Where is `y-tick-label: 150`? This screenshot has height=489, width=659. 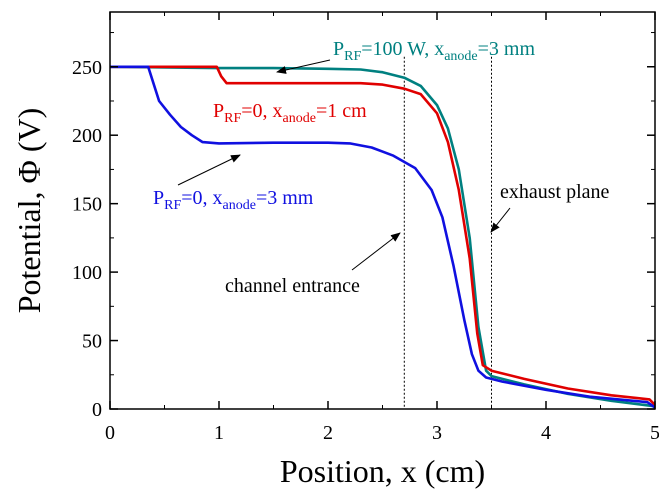 y-tick-label: 150 is located at coordinates (87, 205).